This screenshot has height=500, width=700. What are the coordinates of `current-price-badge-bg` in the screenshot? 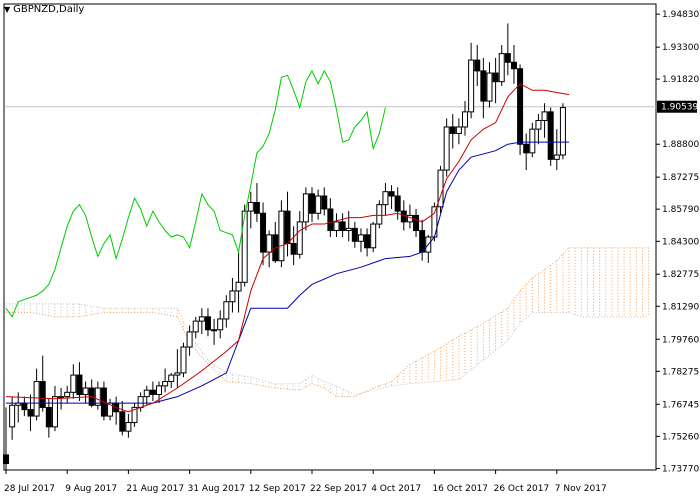 It's located at (677, 106).